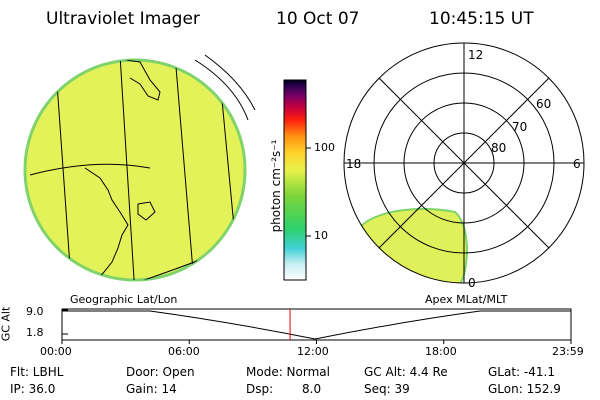 This screenshot has width=600, height=400. Describe the element at coordinates (56, 351) in the screenshot. I see `x-tick-label-0: 00:00` at that location.